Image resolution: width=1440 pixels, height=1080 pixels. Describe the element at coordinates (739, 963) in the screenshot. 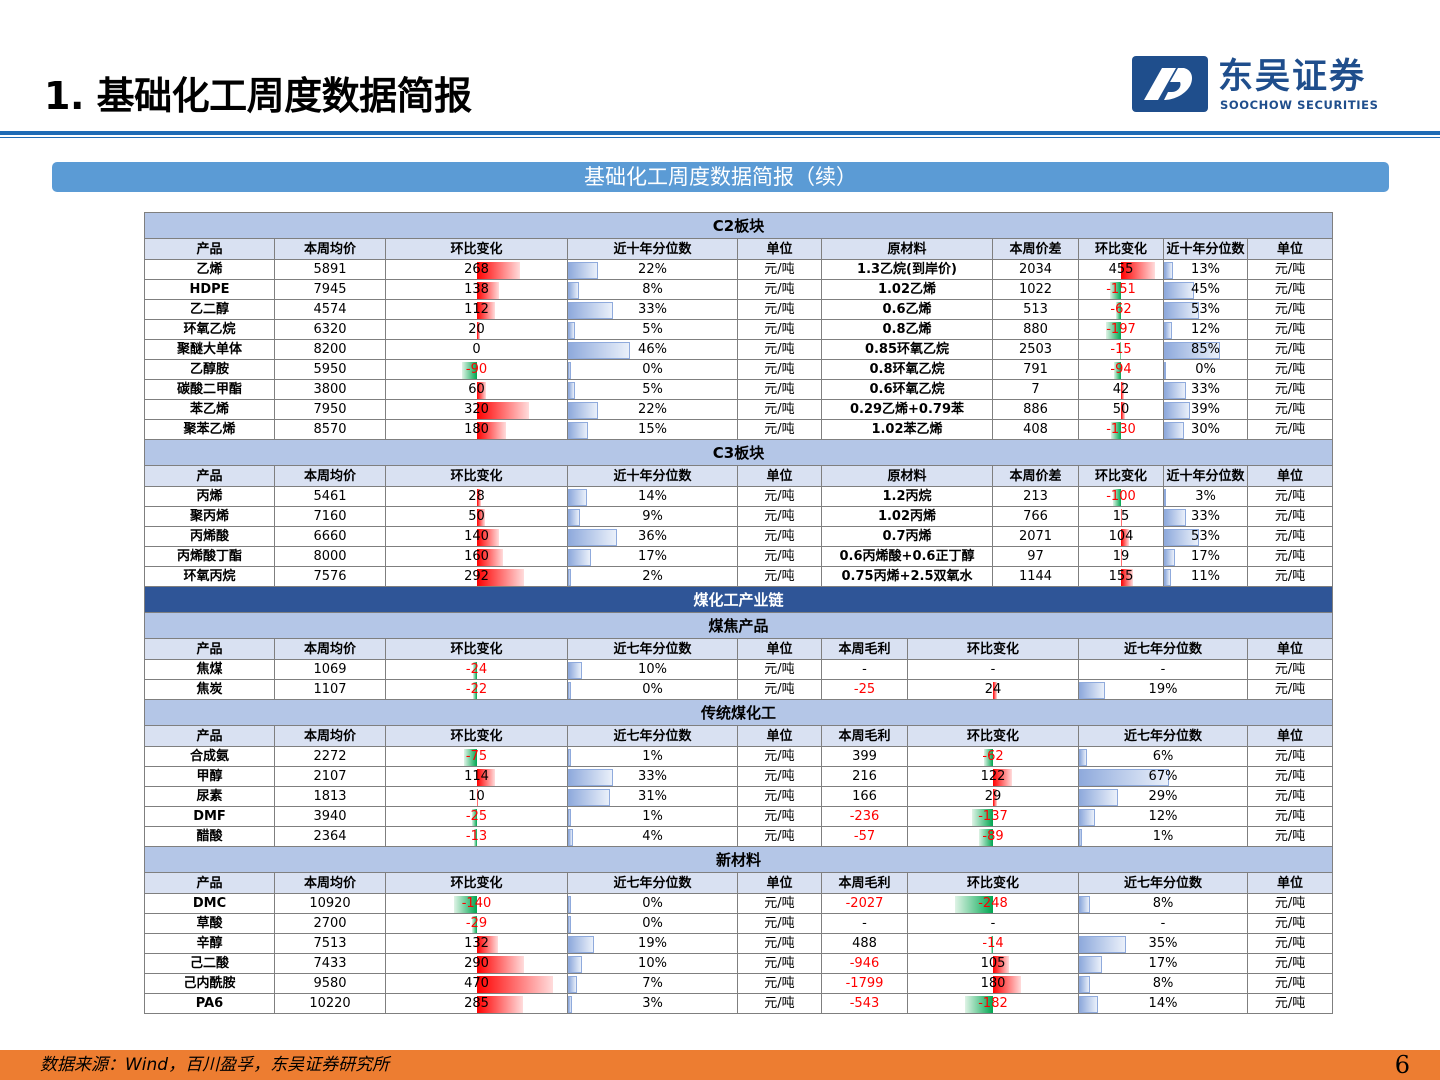

I see `table-row: 己二酸 7433 290 10% 元/吨 -946 105 17% 元/吨` at that location.